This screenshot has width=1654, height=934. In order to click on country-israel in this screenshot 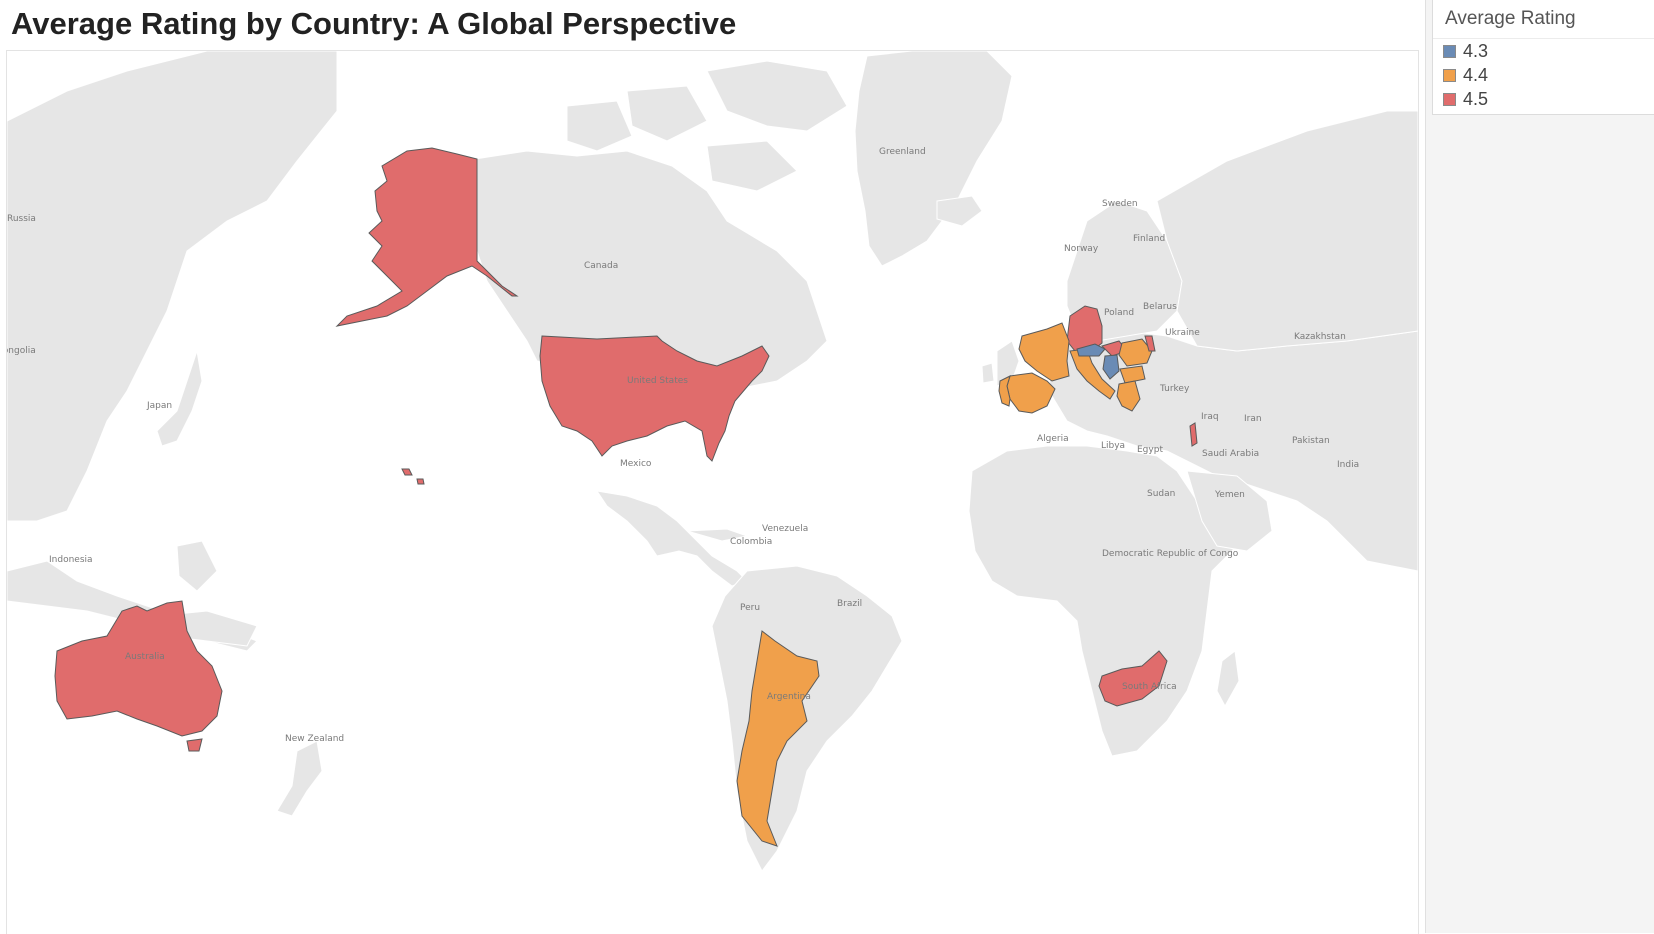, I will do `click(1193, 434)`.